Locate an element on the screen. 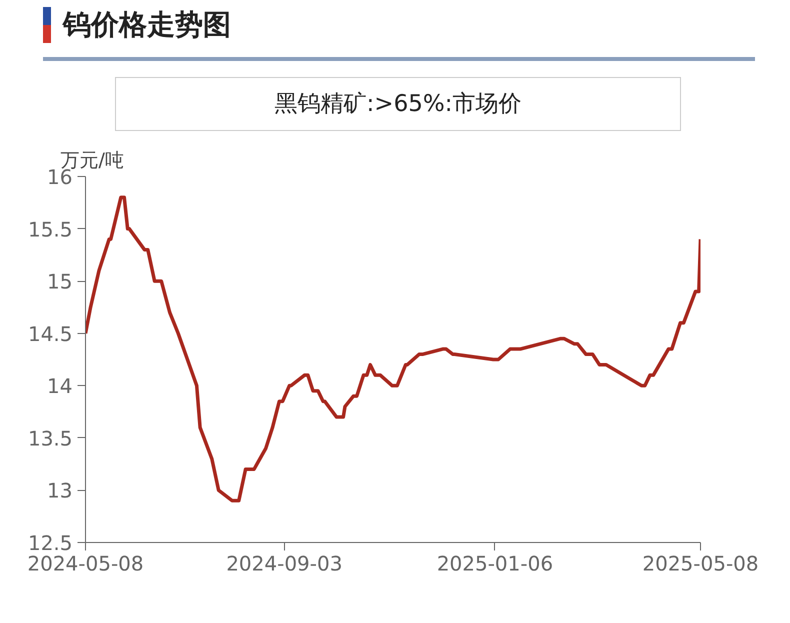 This screenshot has width=790, height=623. y-tick-label: 13.5 is located at coordinates (50, 438).